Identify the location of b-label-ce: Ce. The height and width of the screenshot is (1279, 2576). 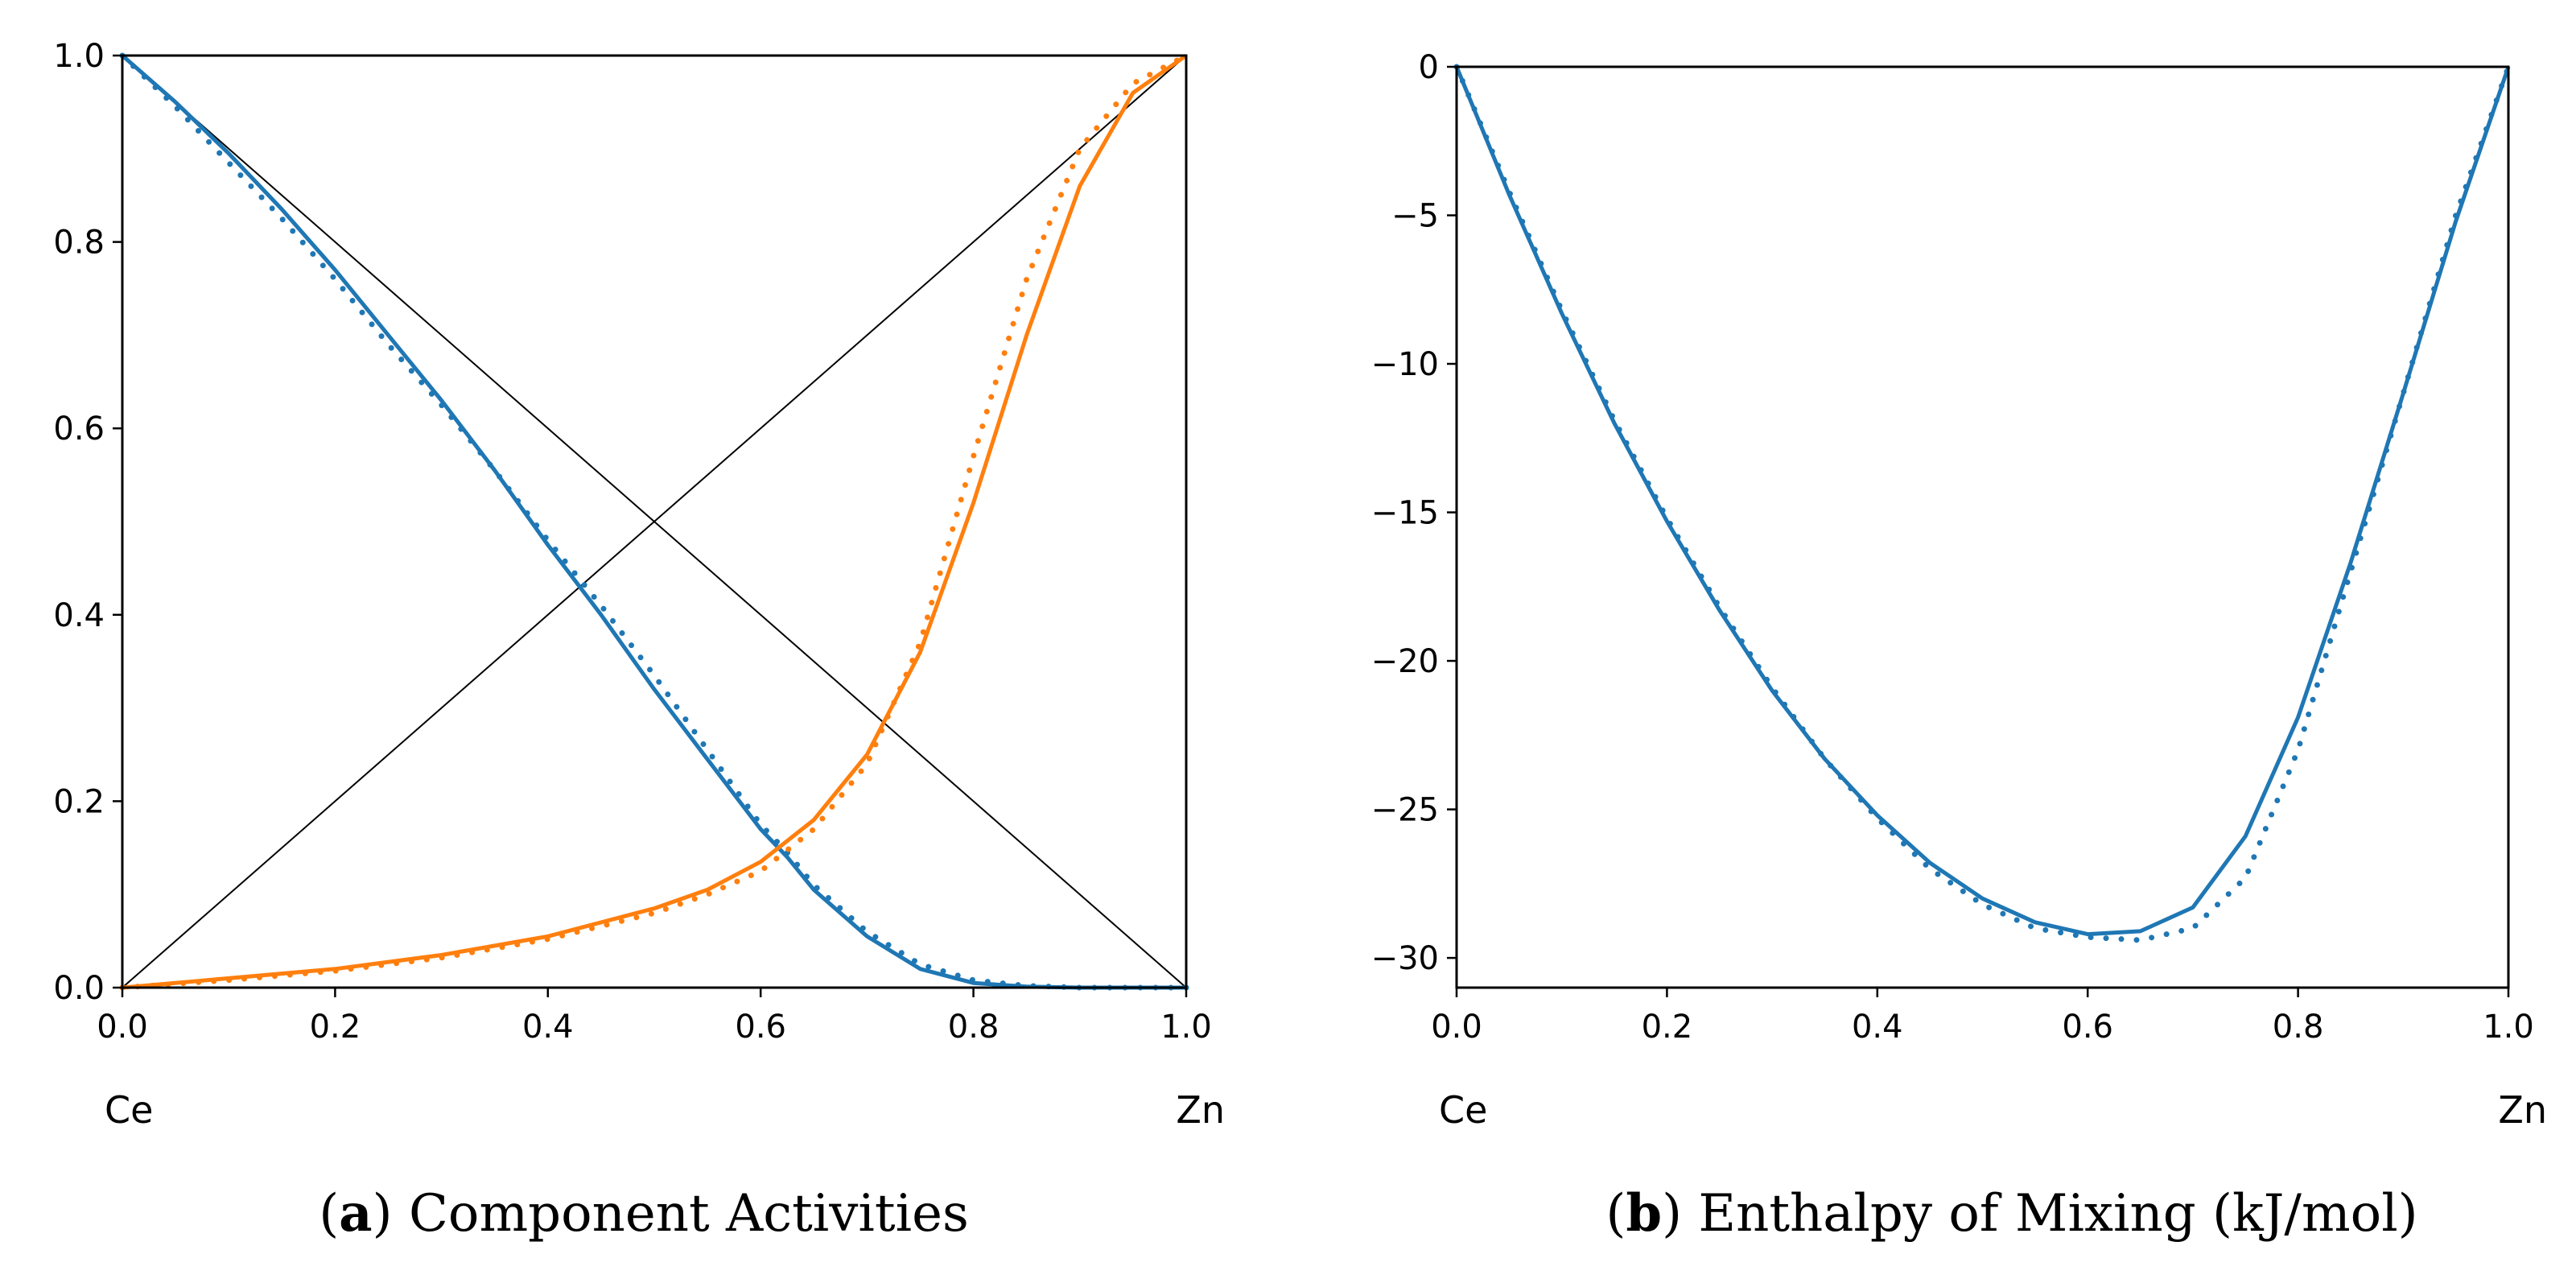
(1463, 1110).